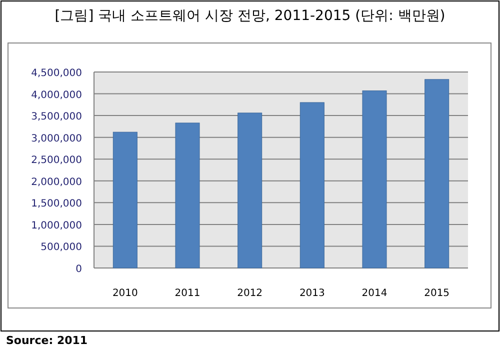  I want to click on y-tick-label: 4,000,000, so click(56, 95).